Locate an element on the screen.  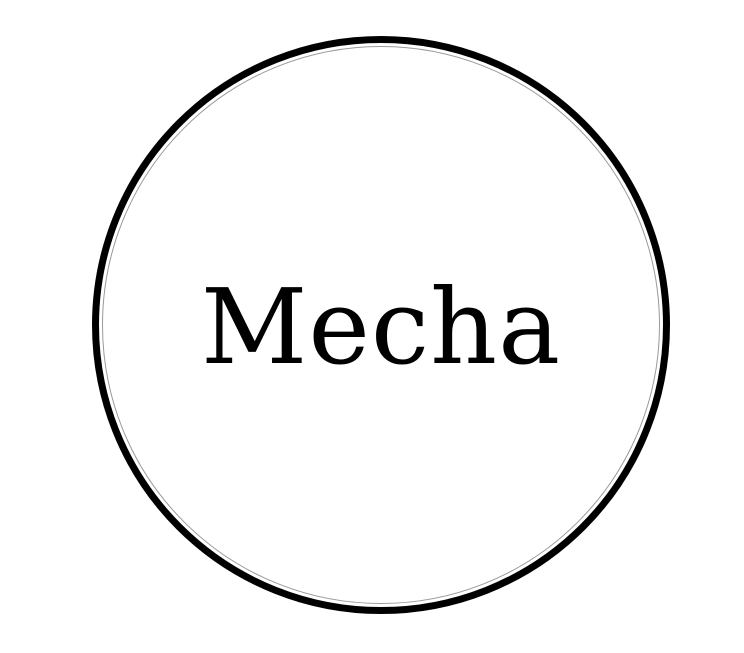
logo-wordmark: Mecha is located at coordinates (381, 327).